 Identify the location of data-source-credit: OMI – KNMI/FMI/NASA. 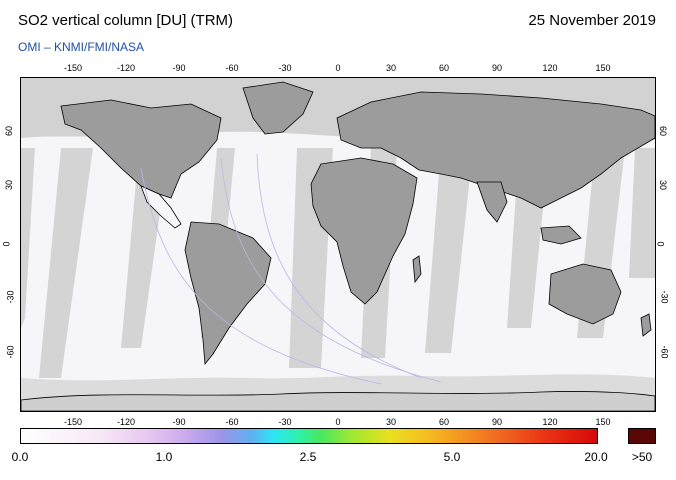
(81, 47).